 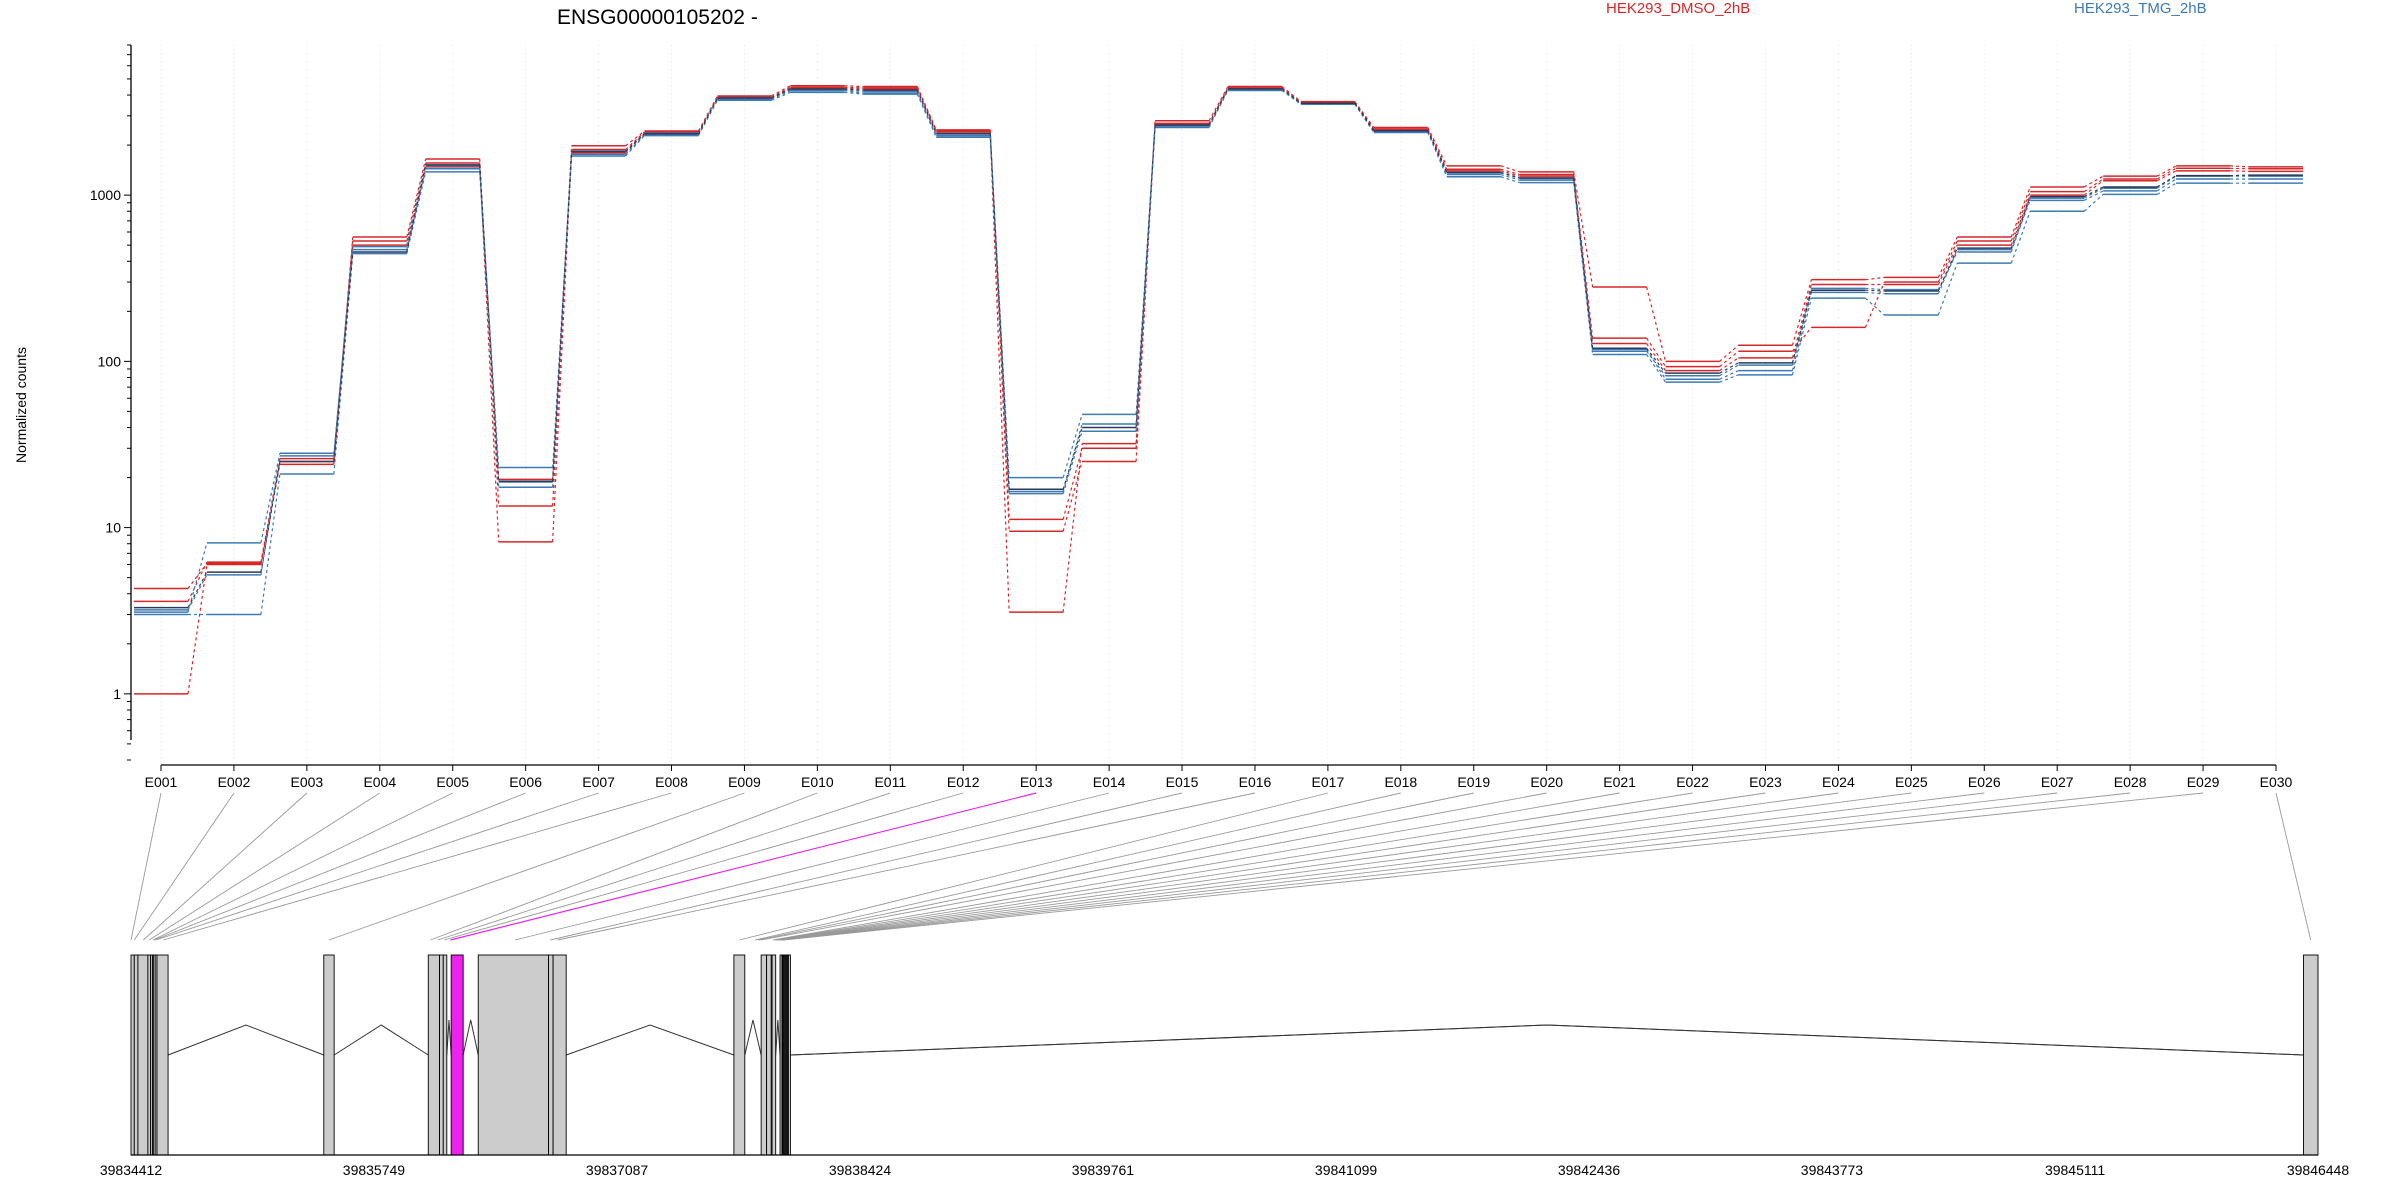 I want to click on coord-label-39835749: 39835749, so click(x=374, y=1170).